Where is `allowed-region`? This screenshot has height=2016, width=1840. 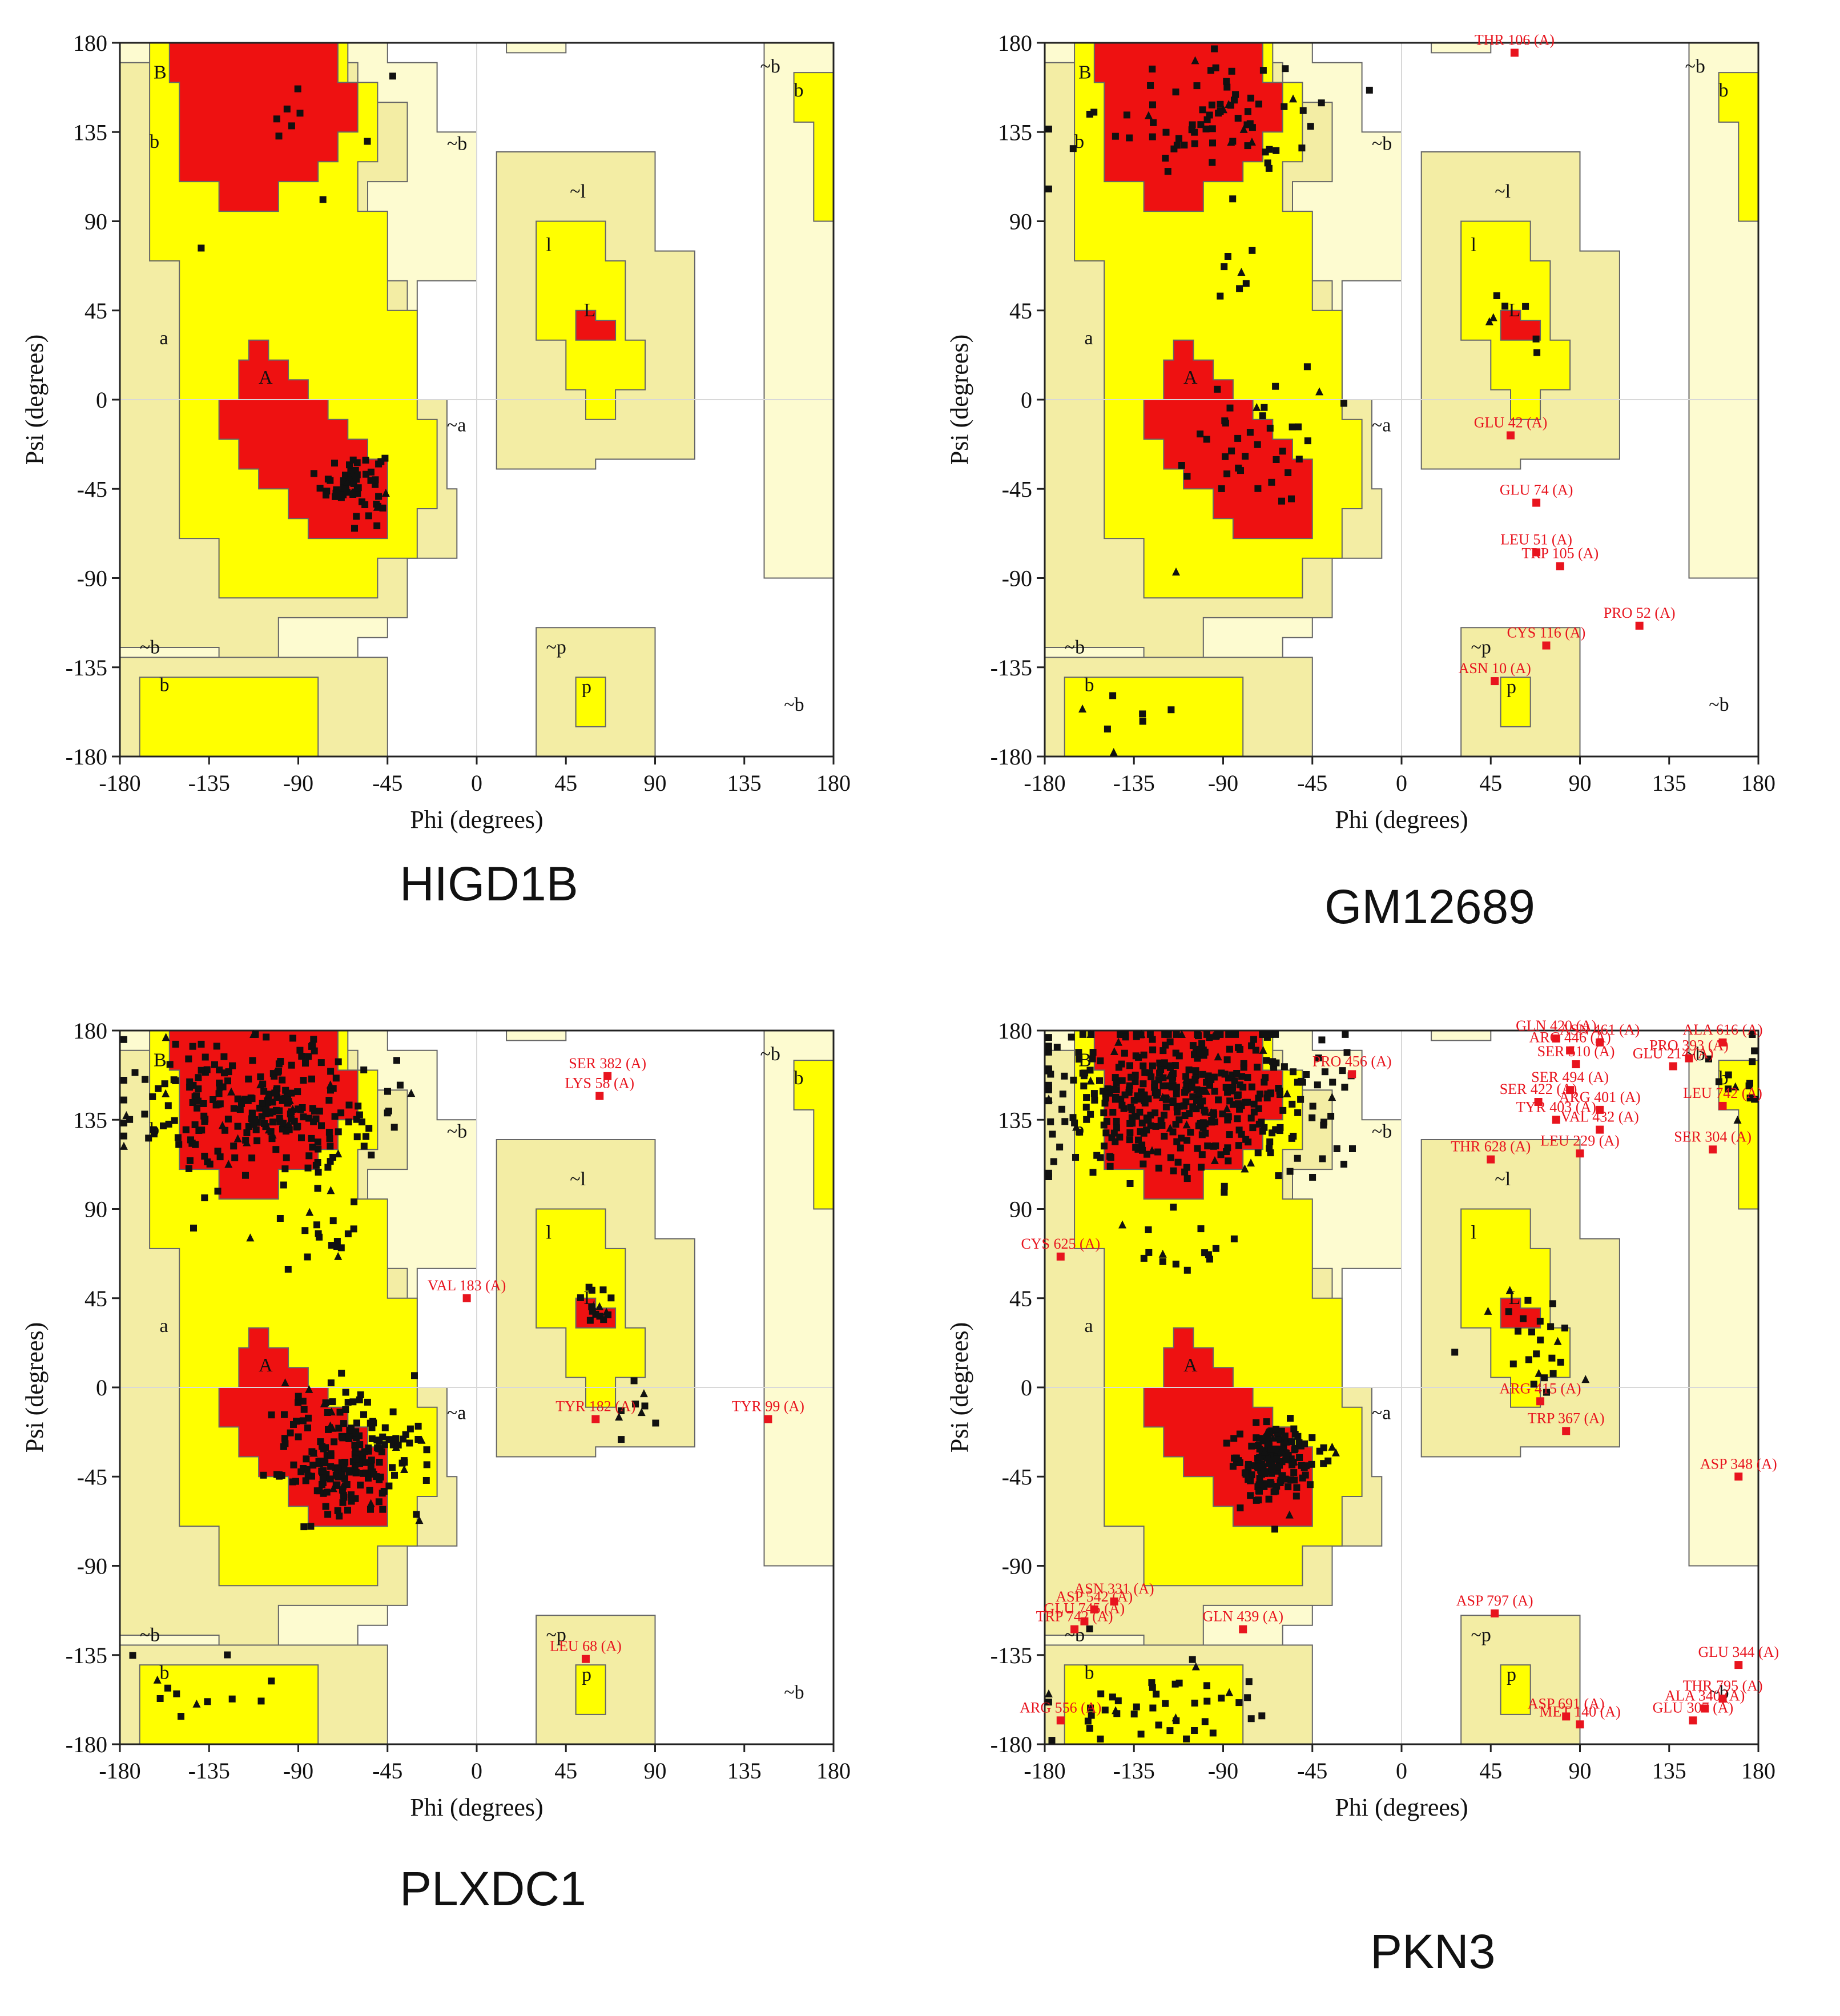
allowed-region is located at coordinates (1515, 702).